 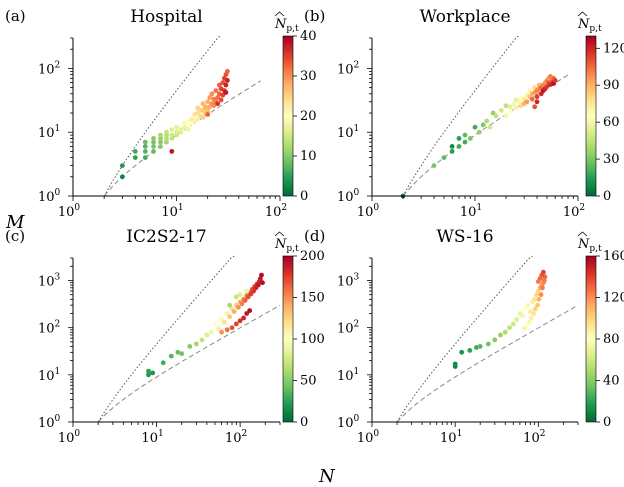 What do you see at coordinates (348, 281) in the screenshot?
I see `y-tick-label: 10³` at bounding box center [348, 281].